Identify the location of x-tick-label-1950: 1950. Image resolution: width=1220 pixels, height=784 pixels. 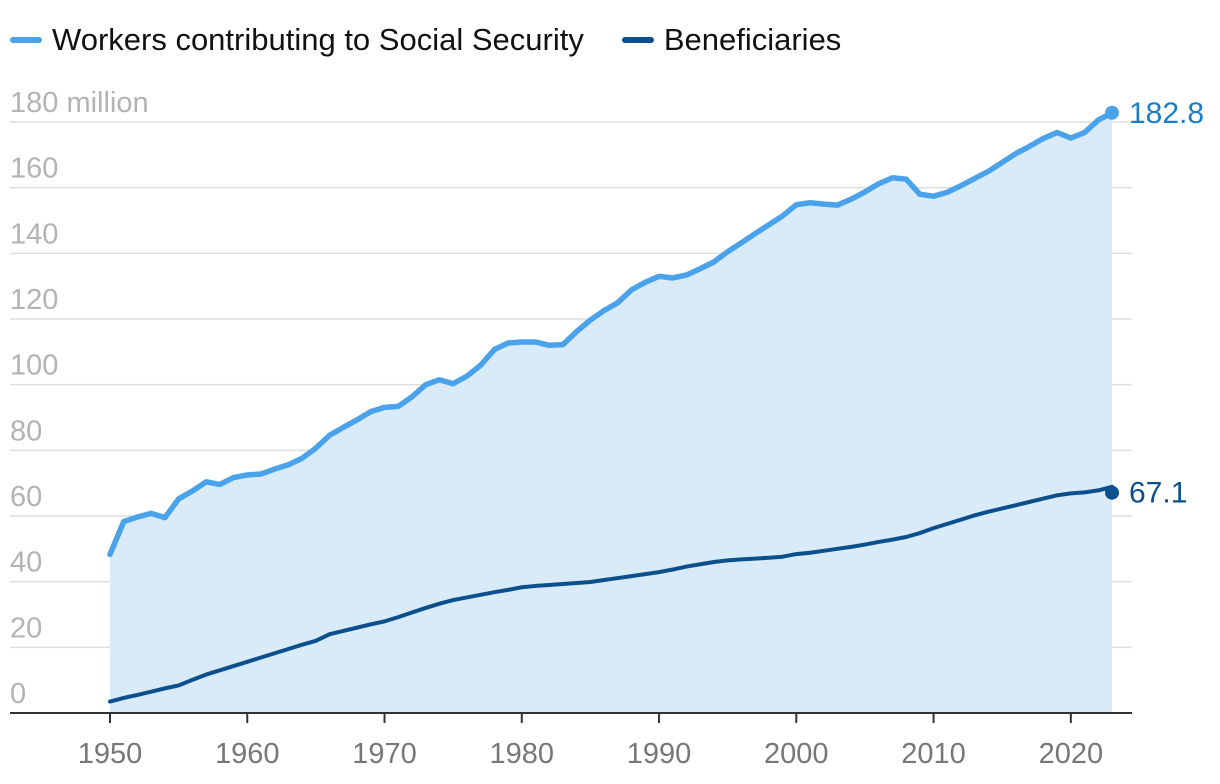
(110, 754).